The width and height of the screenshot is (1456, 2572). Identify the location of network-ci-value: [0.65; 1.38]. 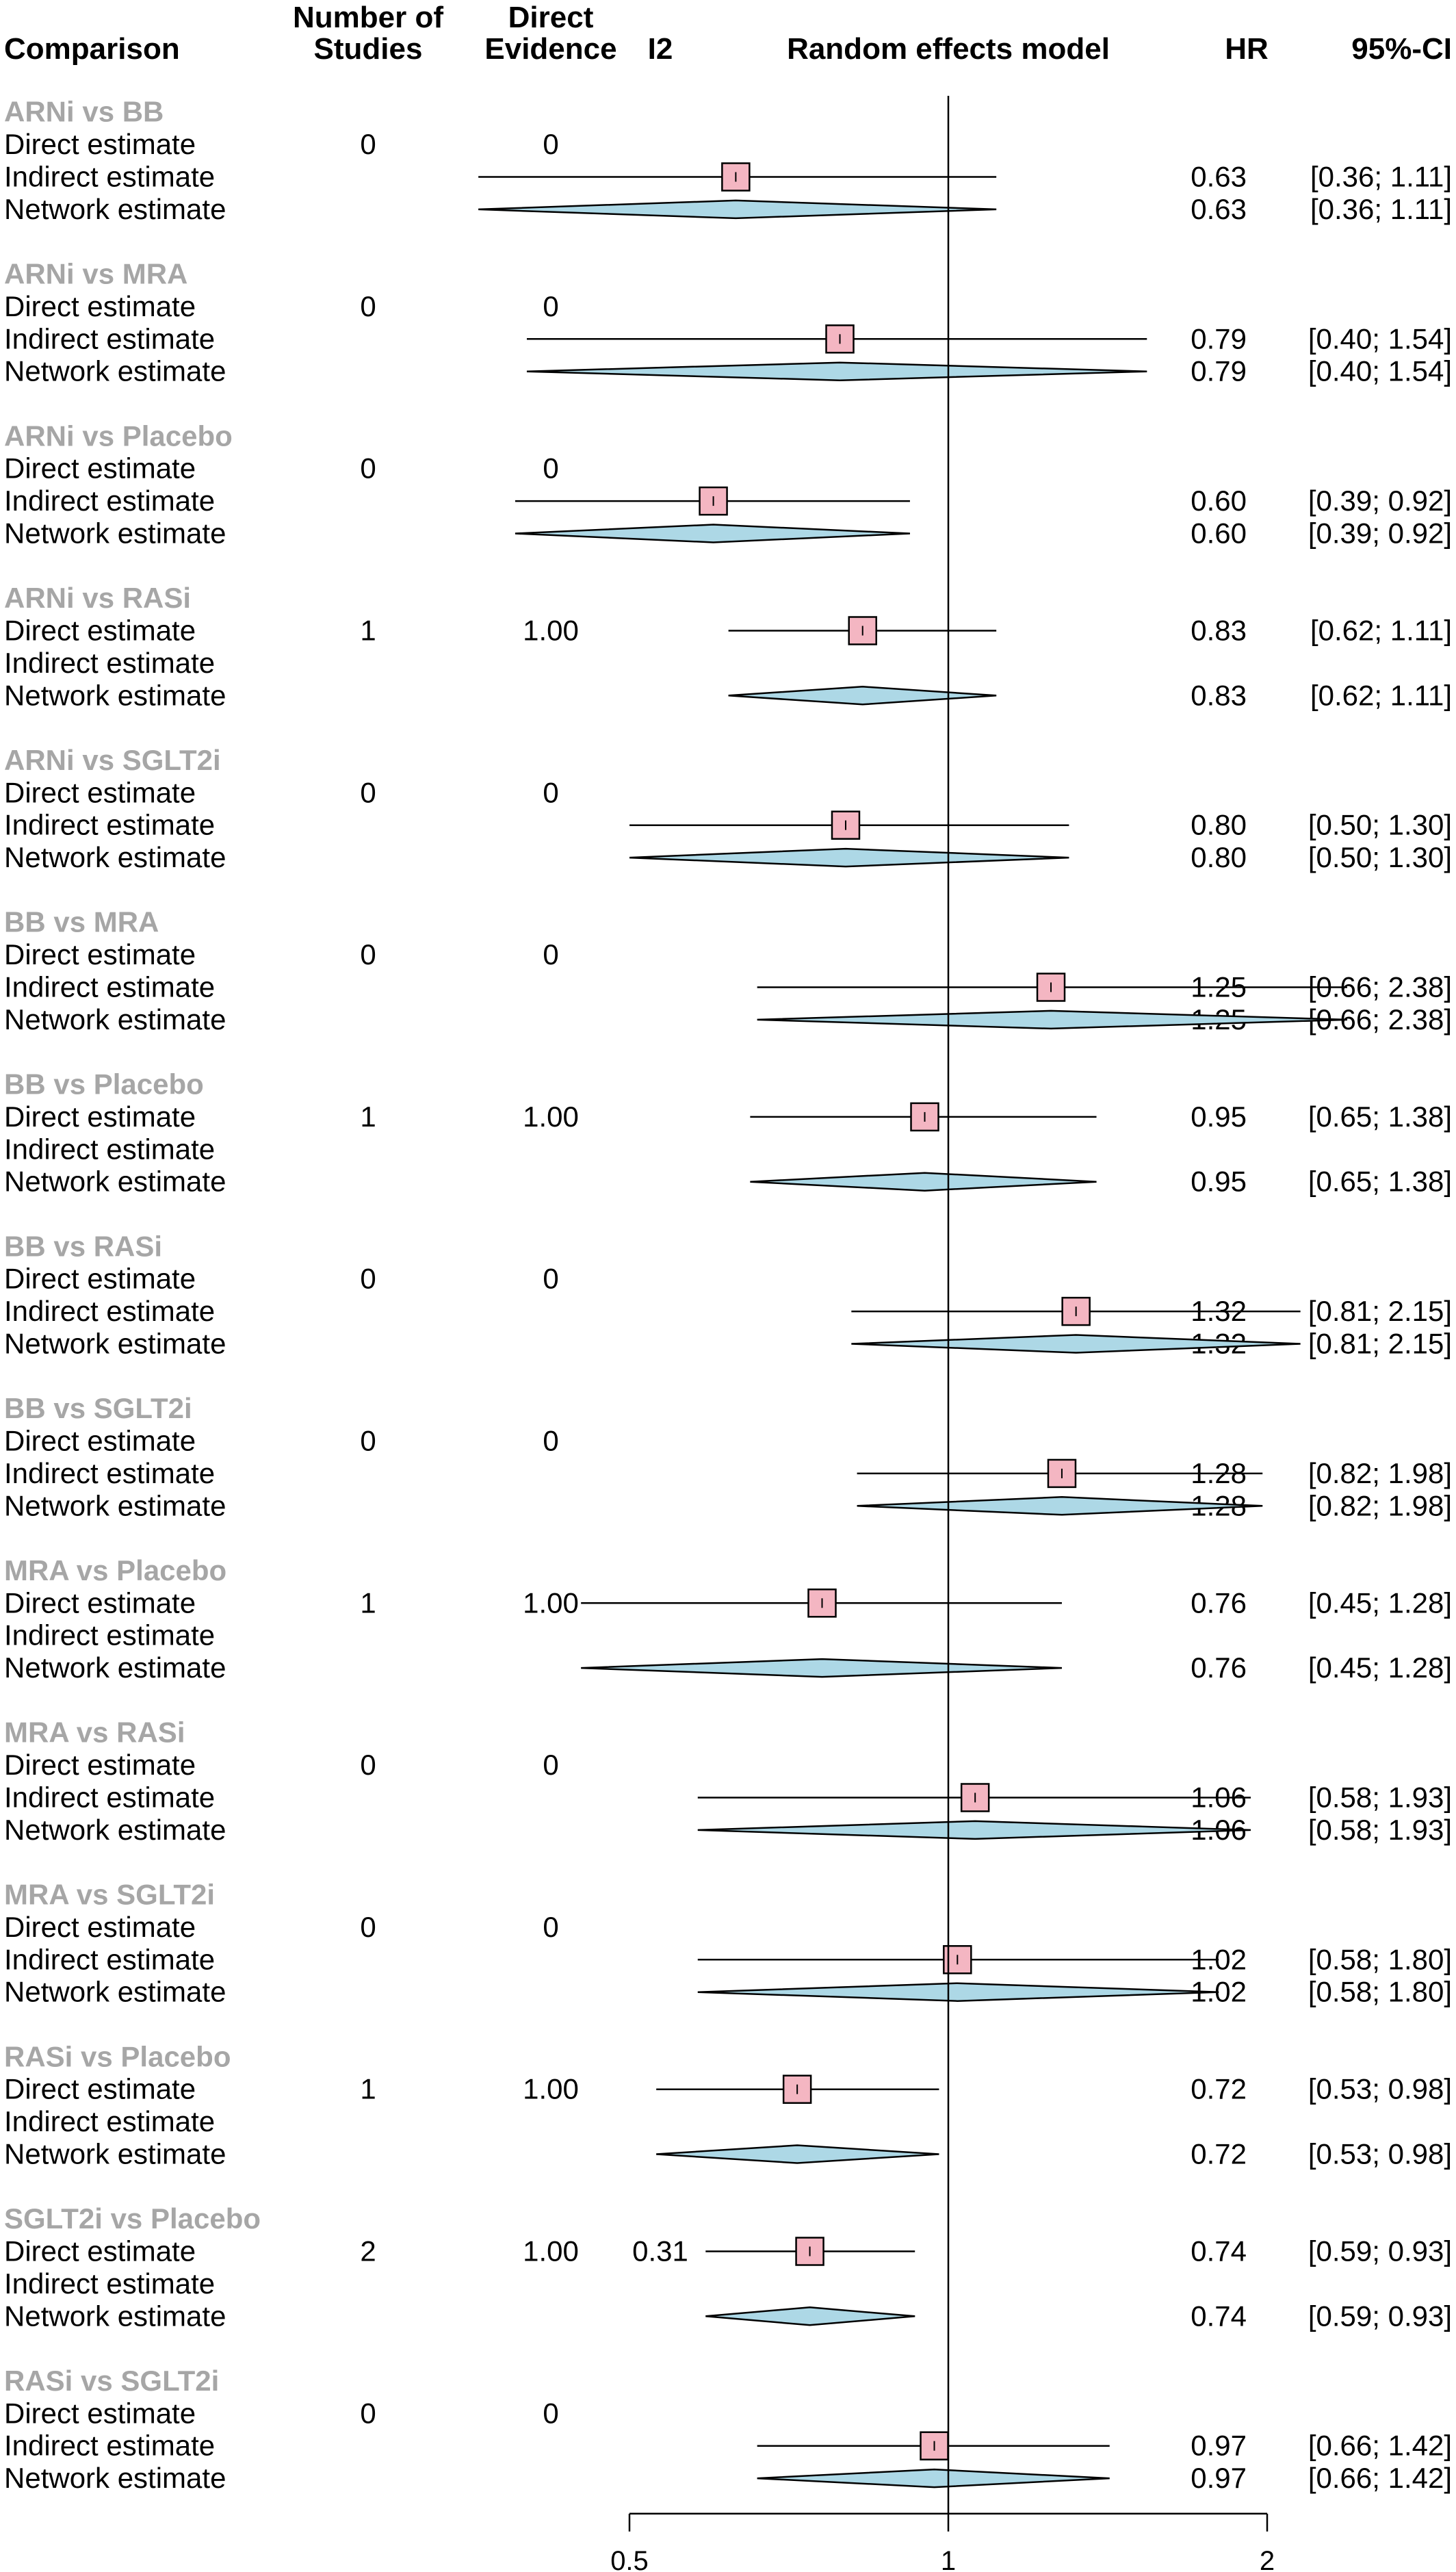
(1380, 1182).